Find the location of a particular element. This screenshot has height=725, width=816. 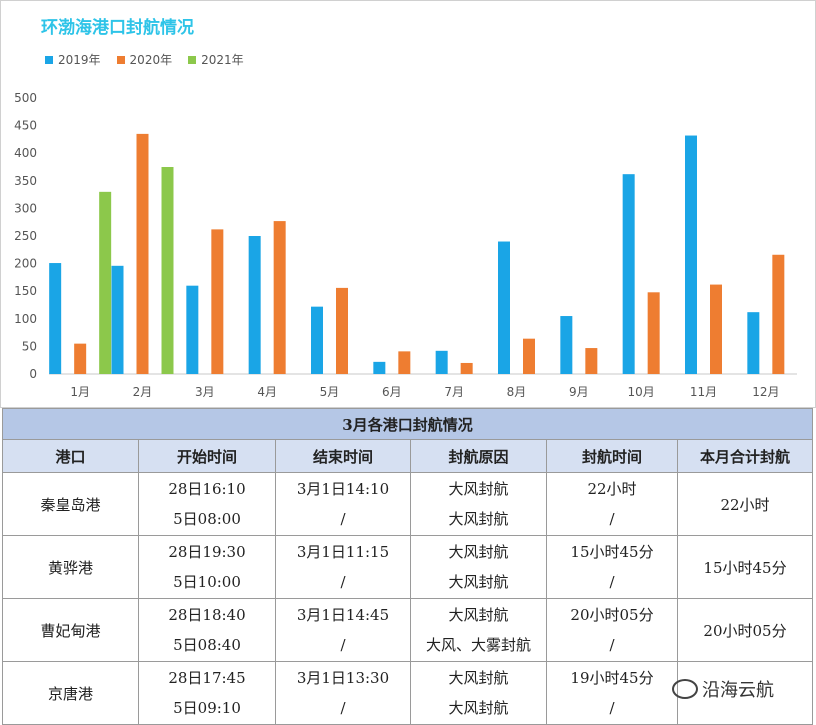

bar-2019年-5月 is located at coordinates (317, 340).